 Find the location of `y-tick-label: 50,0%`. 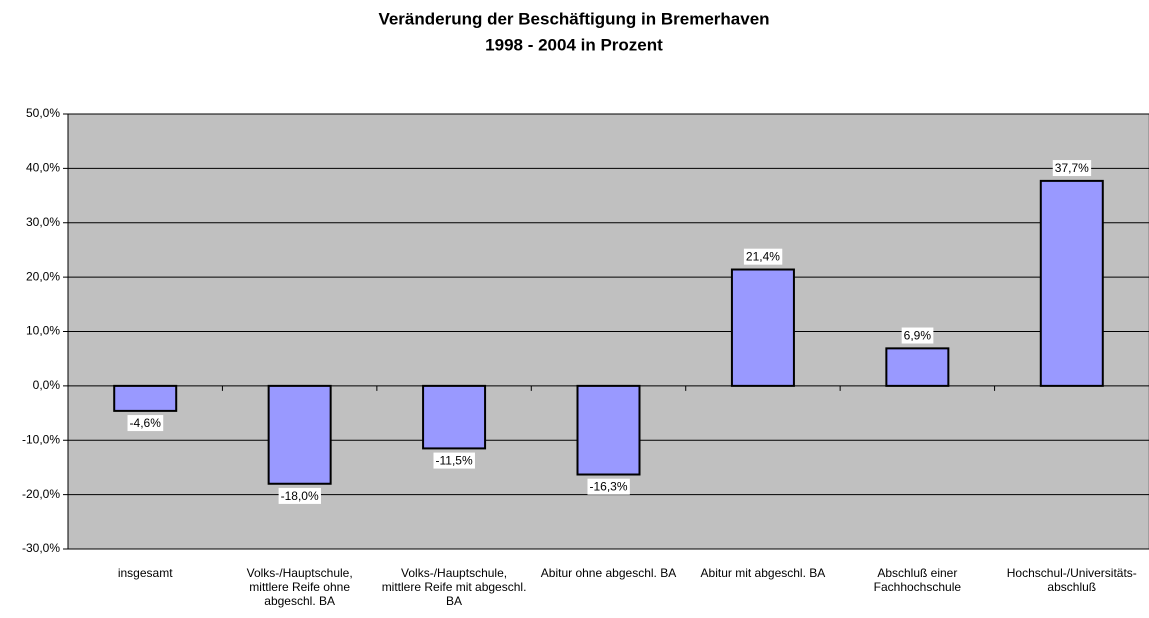

y-tick-label: 50,0% is located at coordinates (43, 113).